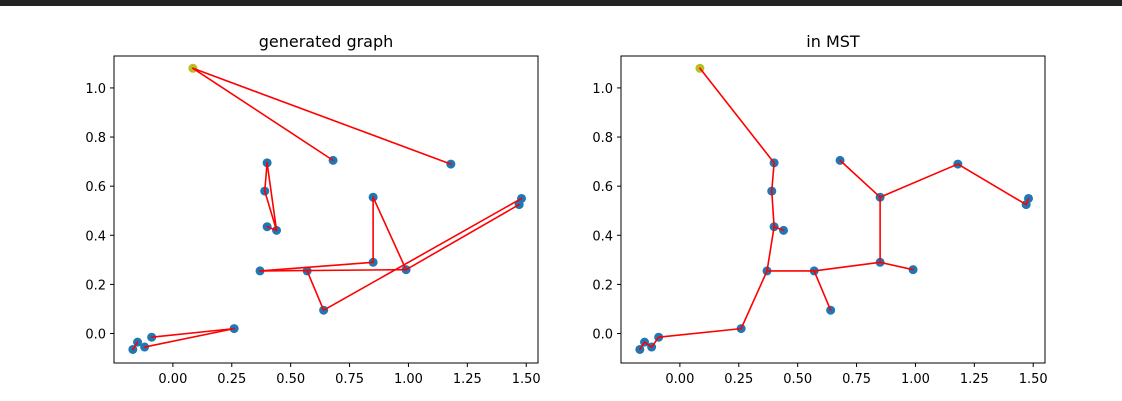 The image size is (1122, 401). What do you see at coordinates (326, 41) in the screenshot?
I see `chart-title: generated graph` at bounding box center [326, 41].